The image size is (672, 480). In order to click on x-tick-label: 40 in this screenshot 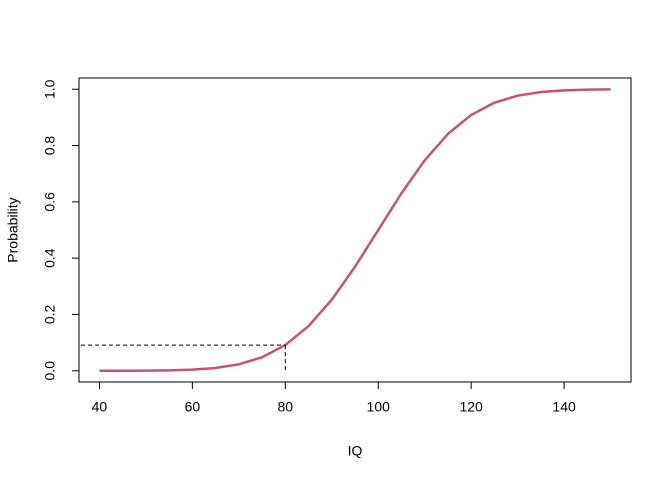, I will do `click(100, 407)`.